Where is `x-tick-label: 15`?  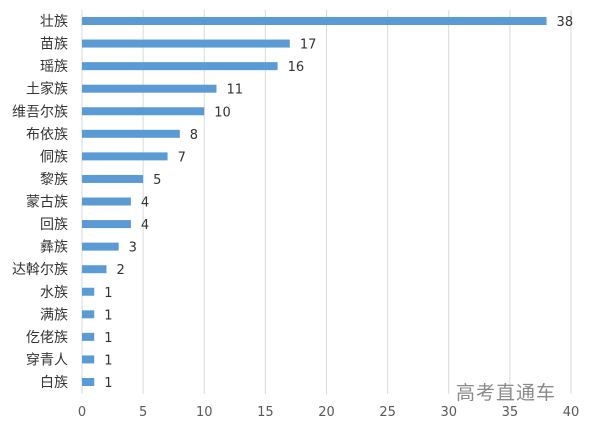 x-tick-label: 15 is located at coordinates (265, 412).